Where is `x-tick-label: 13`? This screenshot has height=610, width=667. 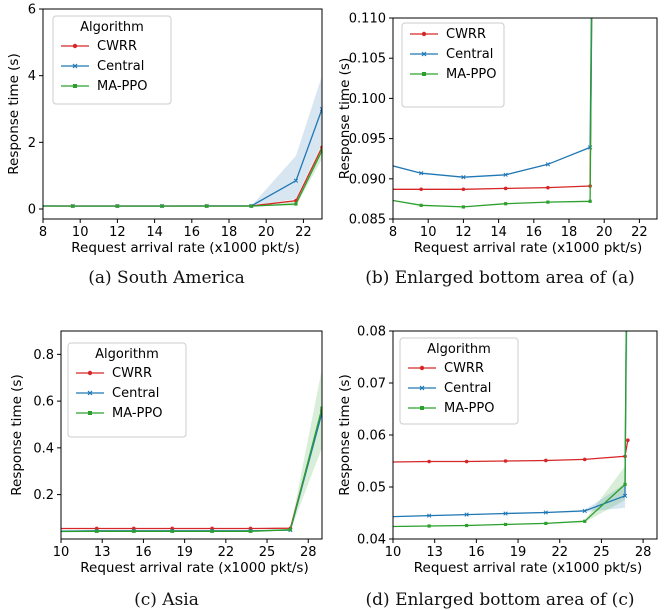 x-tick-label: 13 is located at coordinates (434, 552).